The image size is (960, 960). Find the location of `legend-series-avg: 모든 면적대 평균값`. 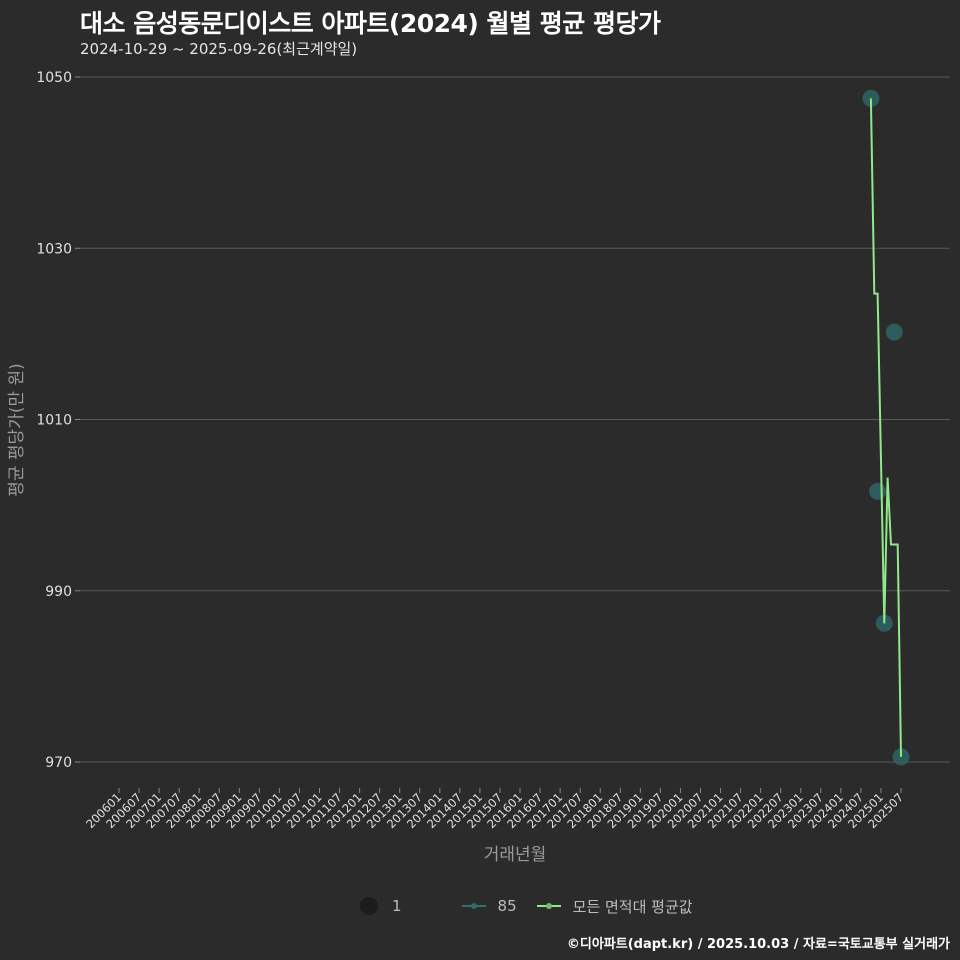

legend-series-avg: 모든 면적대 평균값 is located at coordinates (614, 906).